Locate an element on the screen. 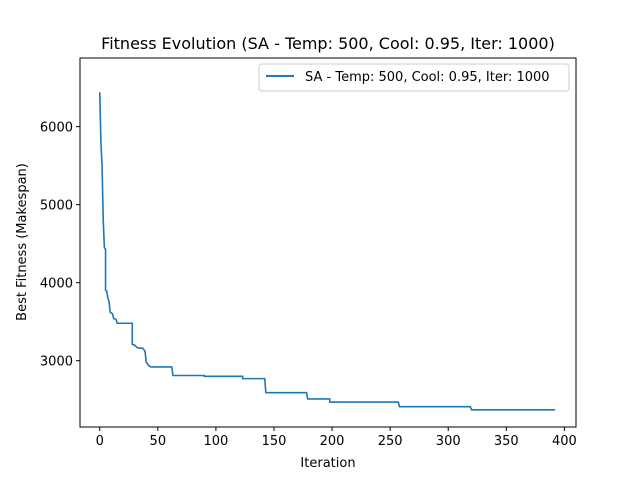  x-axis-label: Iteration is located at coordinates (327, 463).